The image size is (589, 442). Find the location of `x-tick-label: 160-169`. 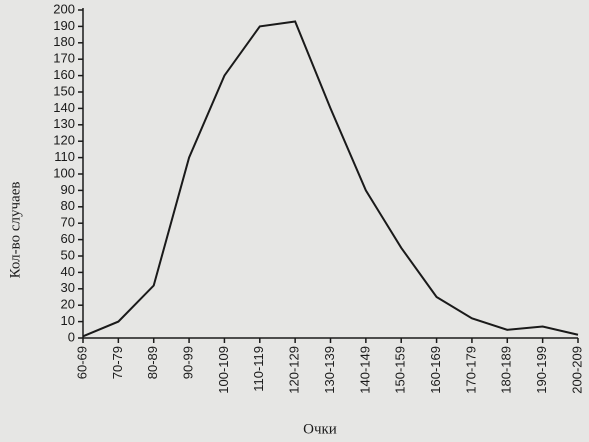

x-tick-label: 160-169 is located at coordinates (435, 370).